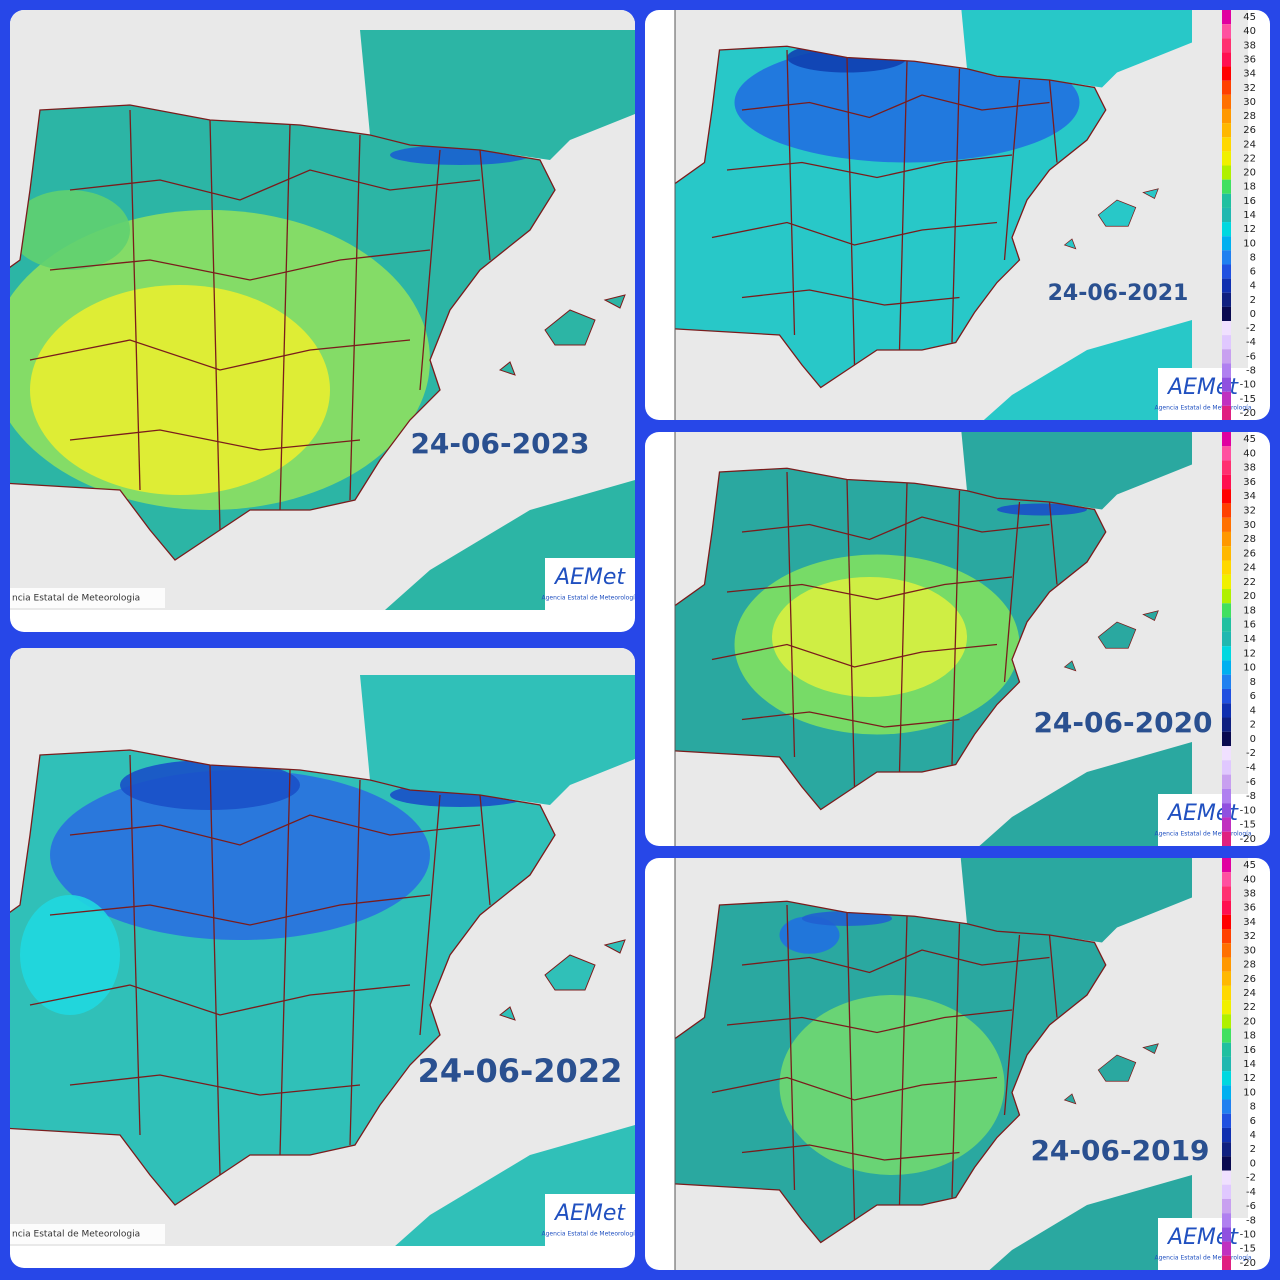  What do you see at coordinates (1248, 1263) in the screenshot?
I see `legend-label: -20` at bounding box center [1248, 1263].